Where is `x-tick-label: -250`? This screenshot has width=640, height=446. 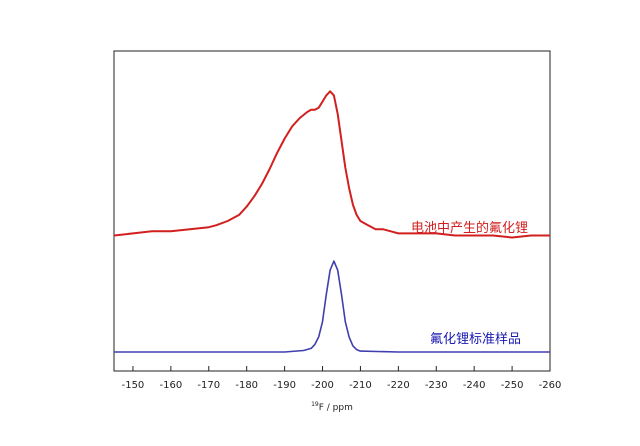
x-tick-label: -250 is located at coordinates (512, 385).